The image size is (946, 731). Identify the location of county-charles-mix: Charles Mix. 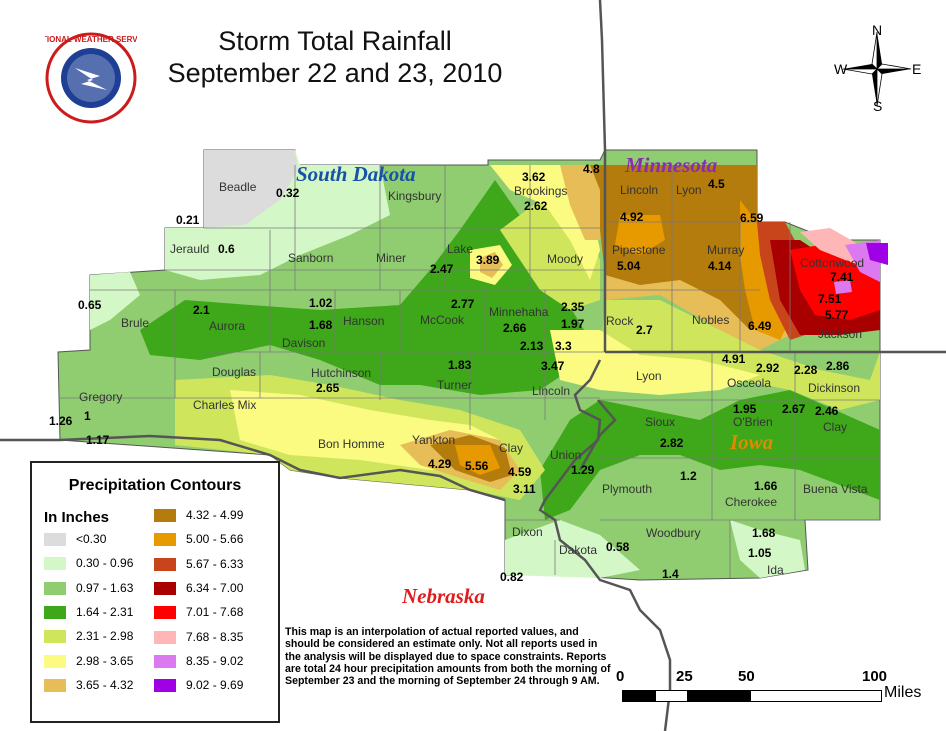
(225, 405).